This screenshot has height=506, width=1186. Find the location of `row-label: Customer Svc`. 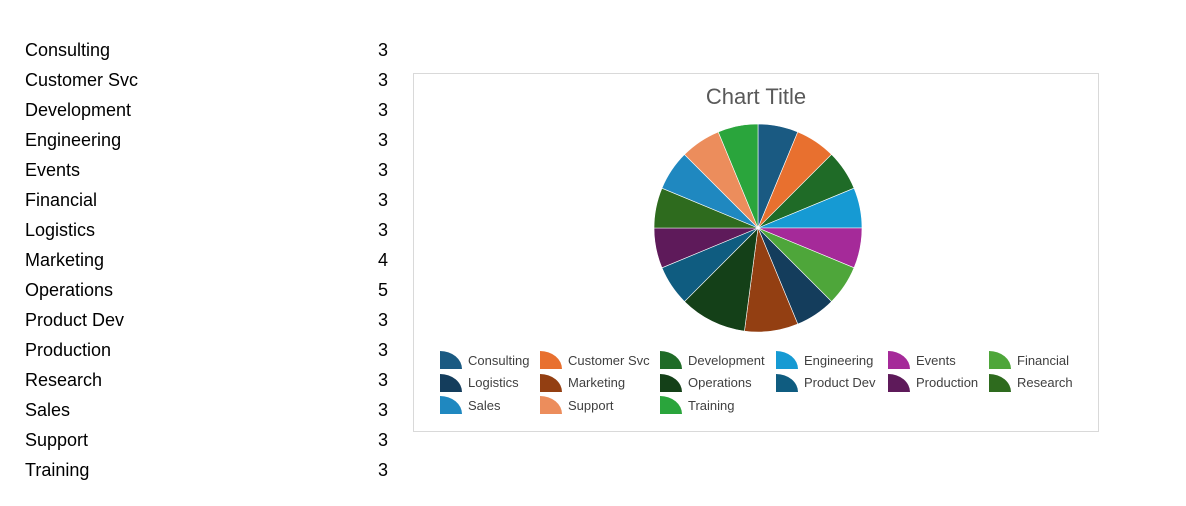

row-label: Customer Svc is located at coordinates (82, 80).